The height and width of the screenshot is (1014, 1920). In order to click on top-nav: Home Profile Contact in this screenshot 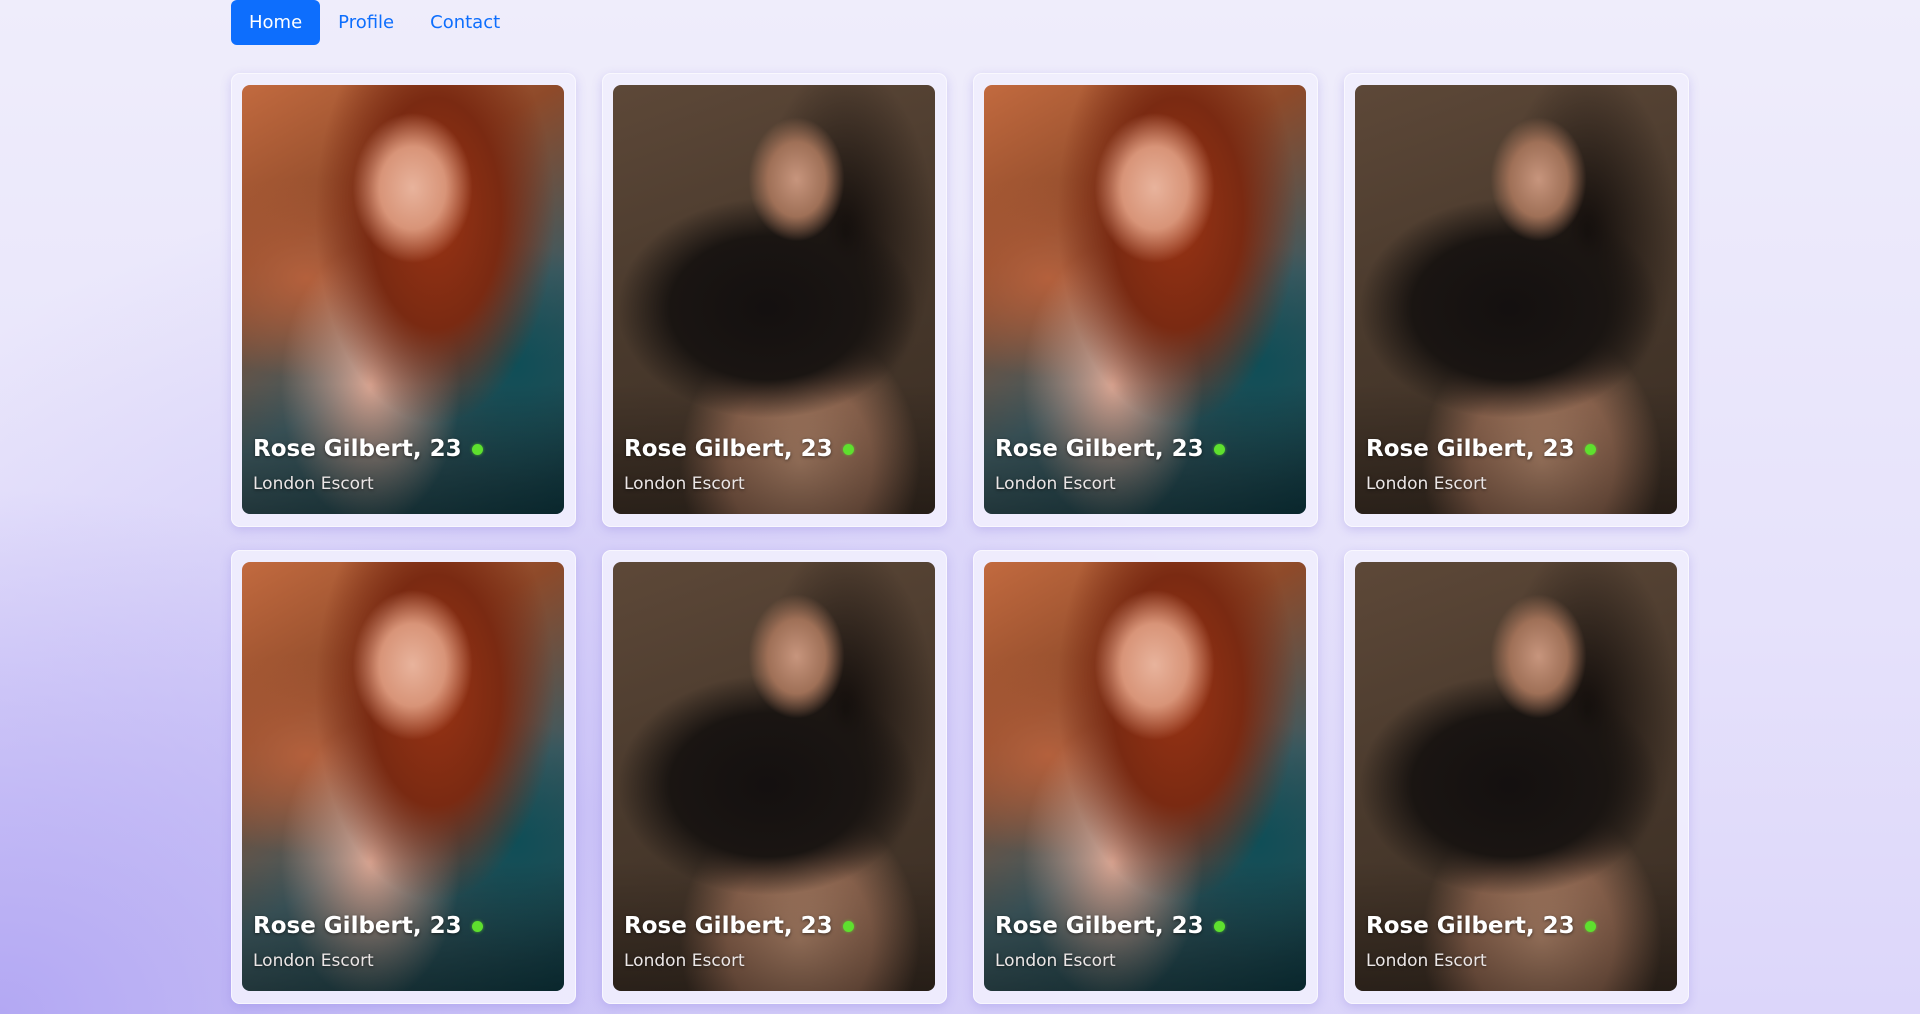, I will do `click(374, 22)`.